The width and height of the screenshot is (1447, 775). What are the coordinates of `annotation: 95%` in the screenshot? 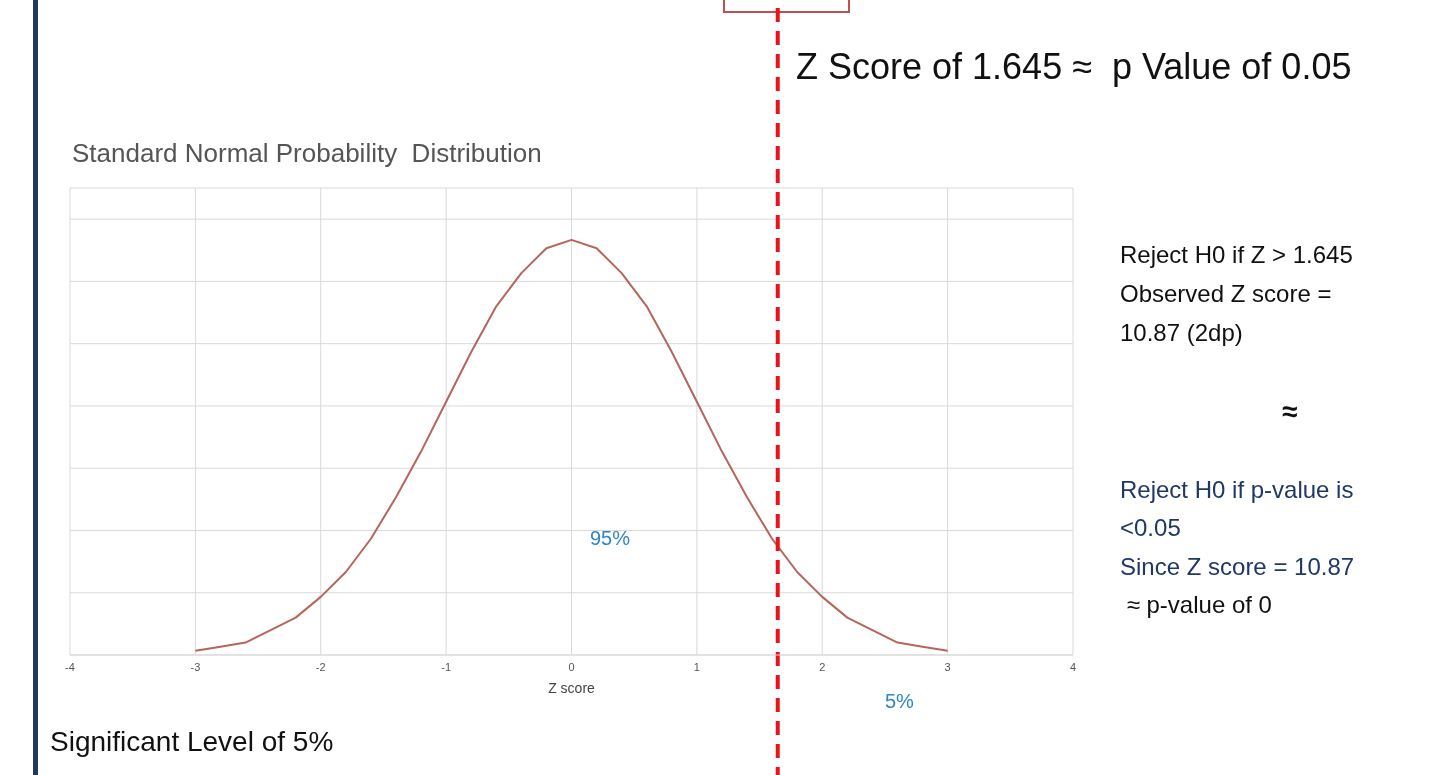 It's located at (610, 538).